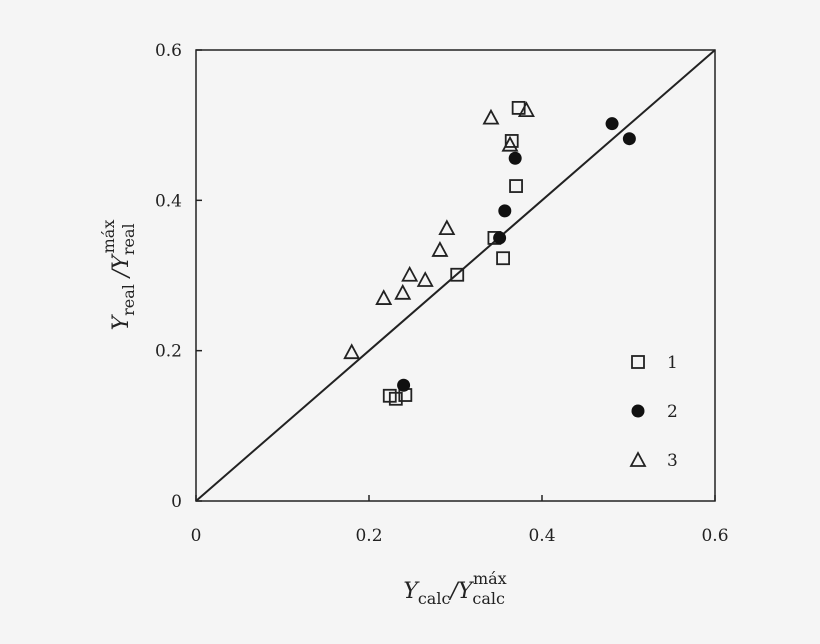  What do you see at coordinates (168, 201) in the screenshot?
I see `y-tick-label: 0.4` at bounding box center [168, 201].